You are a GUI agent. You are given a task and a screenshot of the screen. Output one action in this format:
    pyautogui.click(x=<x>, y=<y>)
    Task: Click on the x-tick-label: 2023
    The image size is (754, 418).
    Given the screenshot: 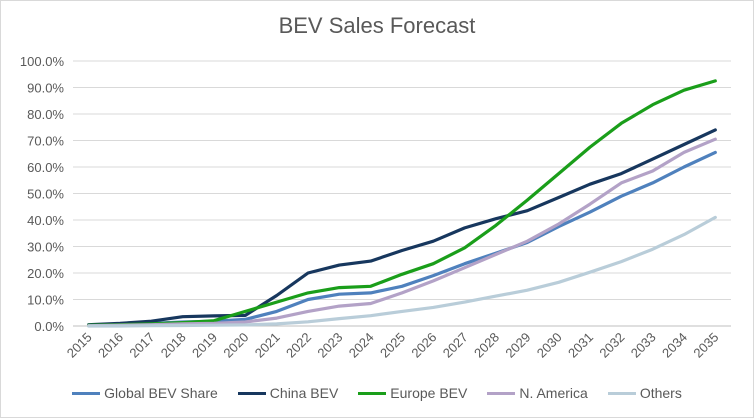 What is the action you would take?
    pyautogui.click(x=329, y=345)
    